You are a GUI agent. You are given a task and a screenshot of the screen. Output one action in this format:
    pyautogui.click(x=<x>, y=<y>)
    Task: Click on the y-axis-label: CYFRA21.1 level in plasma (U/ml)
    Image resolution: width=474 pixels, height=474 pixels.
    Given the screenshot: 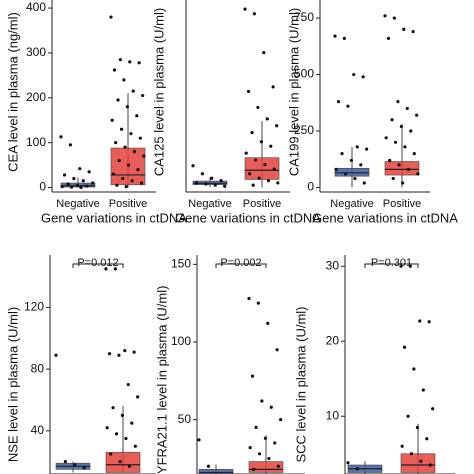 What is the action you would take?
    pyautogui.click(x=161, y=380)
    